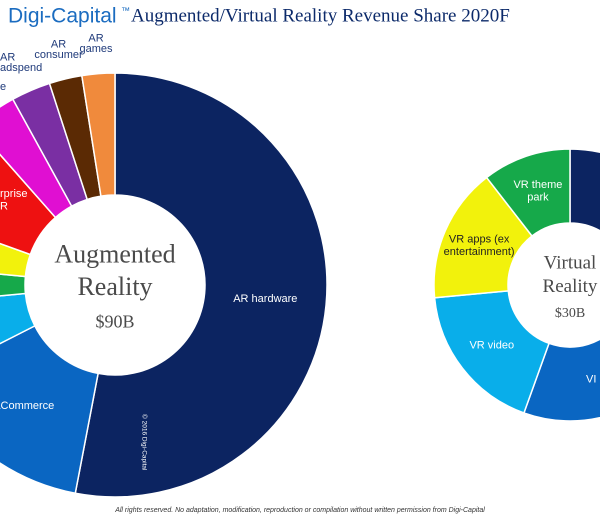  Describe the element at coordinates (479, 252) in the screenshot. I see `segment-label-line: entertainment)` at that location.